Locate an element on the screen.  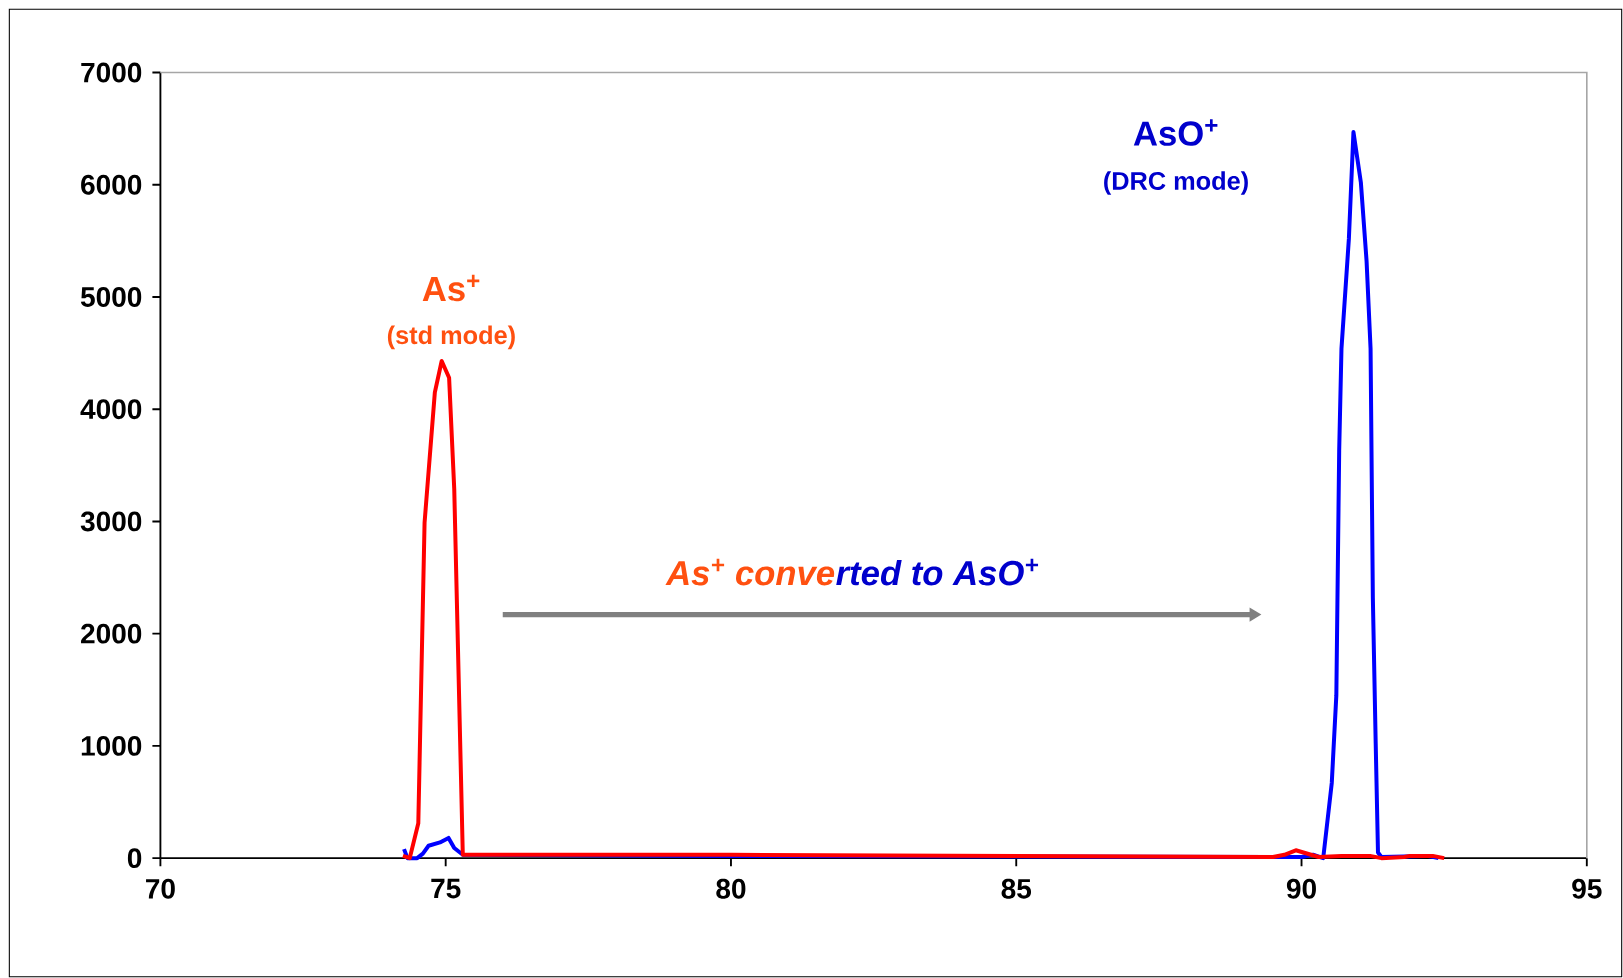
y-tick-label: 2000 is located at coordinates (111, 633).